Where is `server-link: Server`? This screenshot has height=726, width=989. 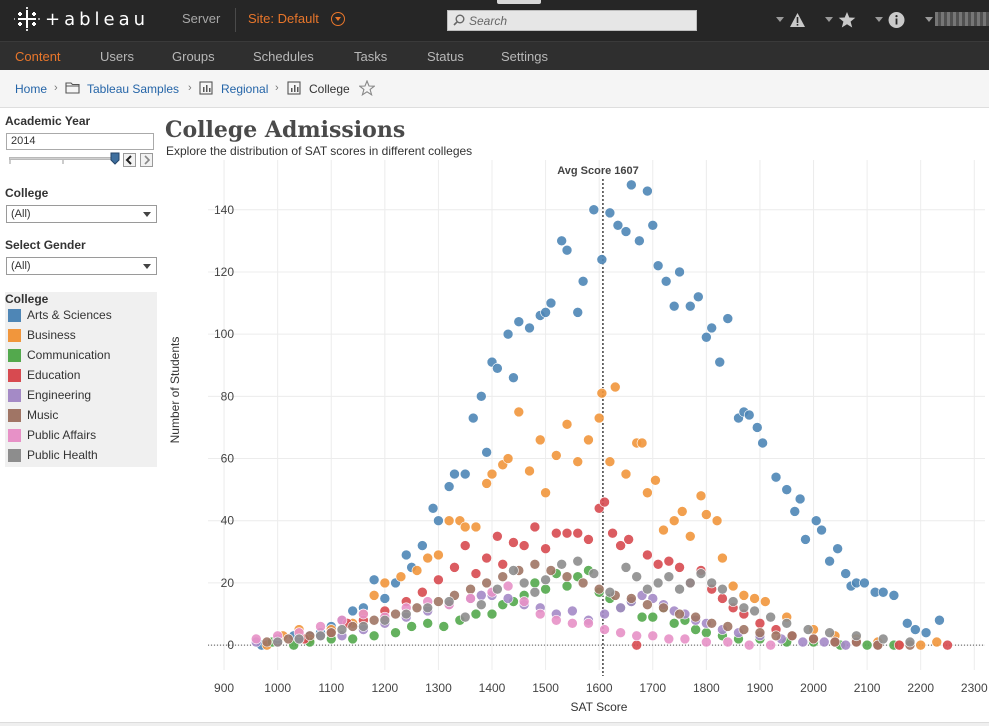 server-link: Server is located at coordinates (201, 18).